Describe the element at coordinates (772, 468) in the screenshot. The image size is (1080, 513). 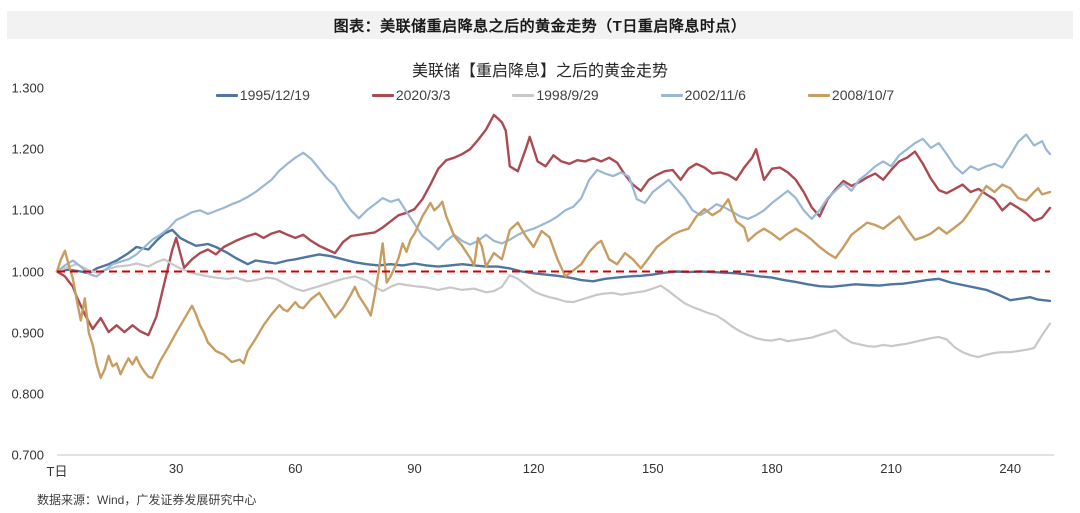
I see `x-tick-label: 180` at that location.